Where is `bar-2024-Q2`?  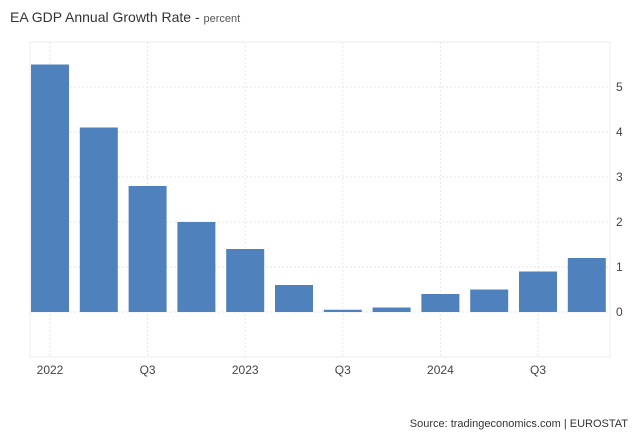 bar-2024-Q2 is located at coordinates (489, 300).